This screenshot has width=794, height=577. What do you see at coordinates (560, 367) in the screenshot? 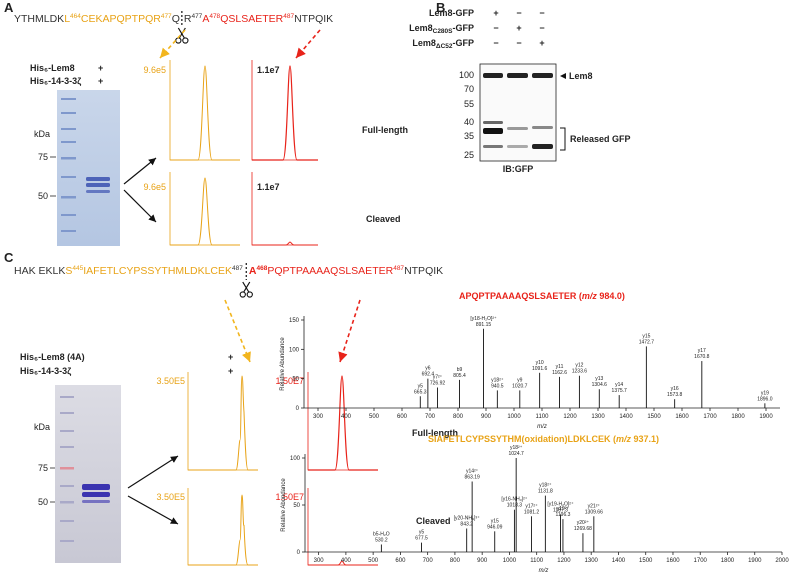
I see `peak-ion: y11` at bounding box center [560, 367].